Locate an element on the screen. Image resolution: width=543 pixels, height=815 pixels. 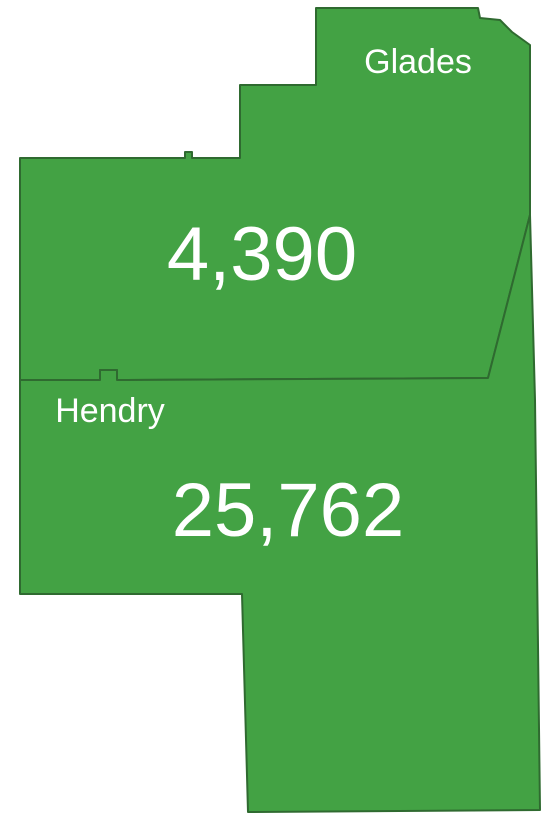
county-name: Glades is located at coordinates (418, 62).